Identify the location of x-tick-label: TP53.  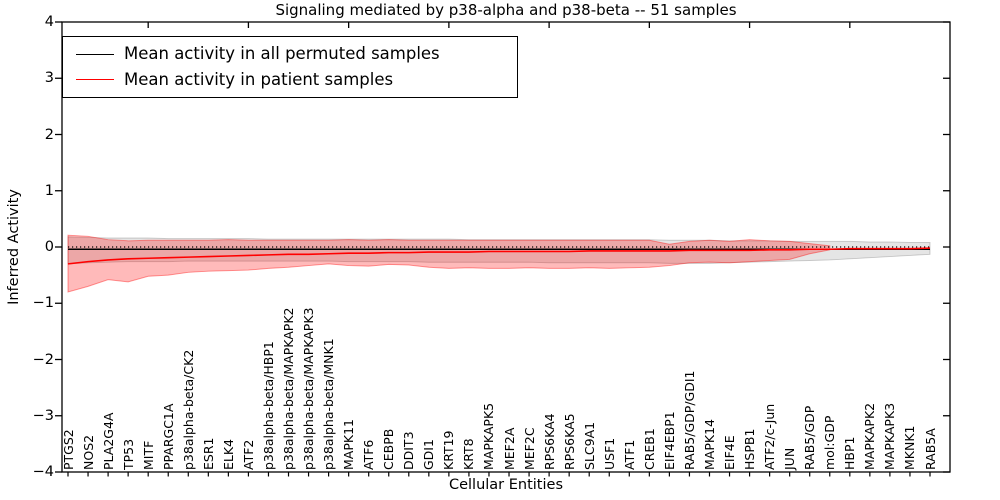
(128, 454).